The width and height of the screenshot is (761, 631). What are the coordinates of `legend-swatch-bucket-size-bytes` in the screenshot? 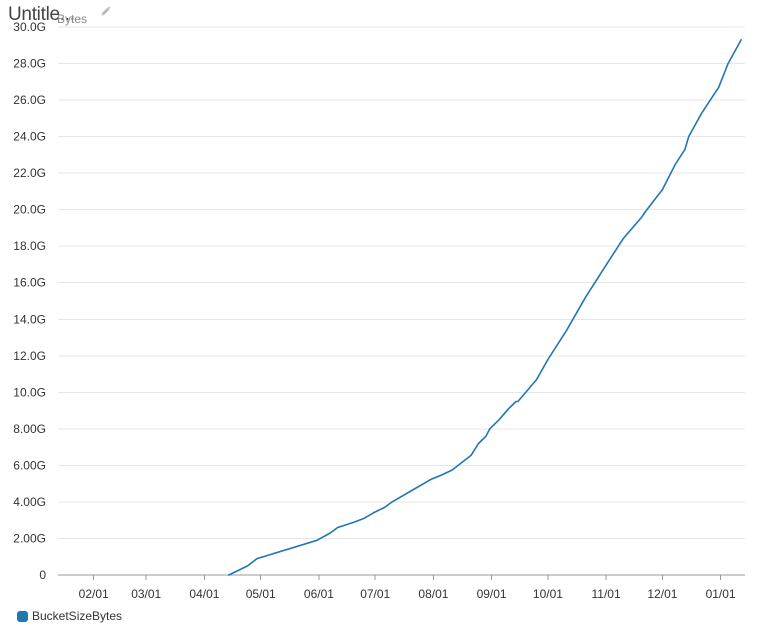 It's located at (22, 616).